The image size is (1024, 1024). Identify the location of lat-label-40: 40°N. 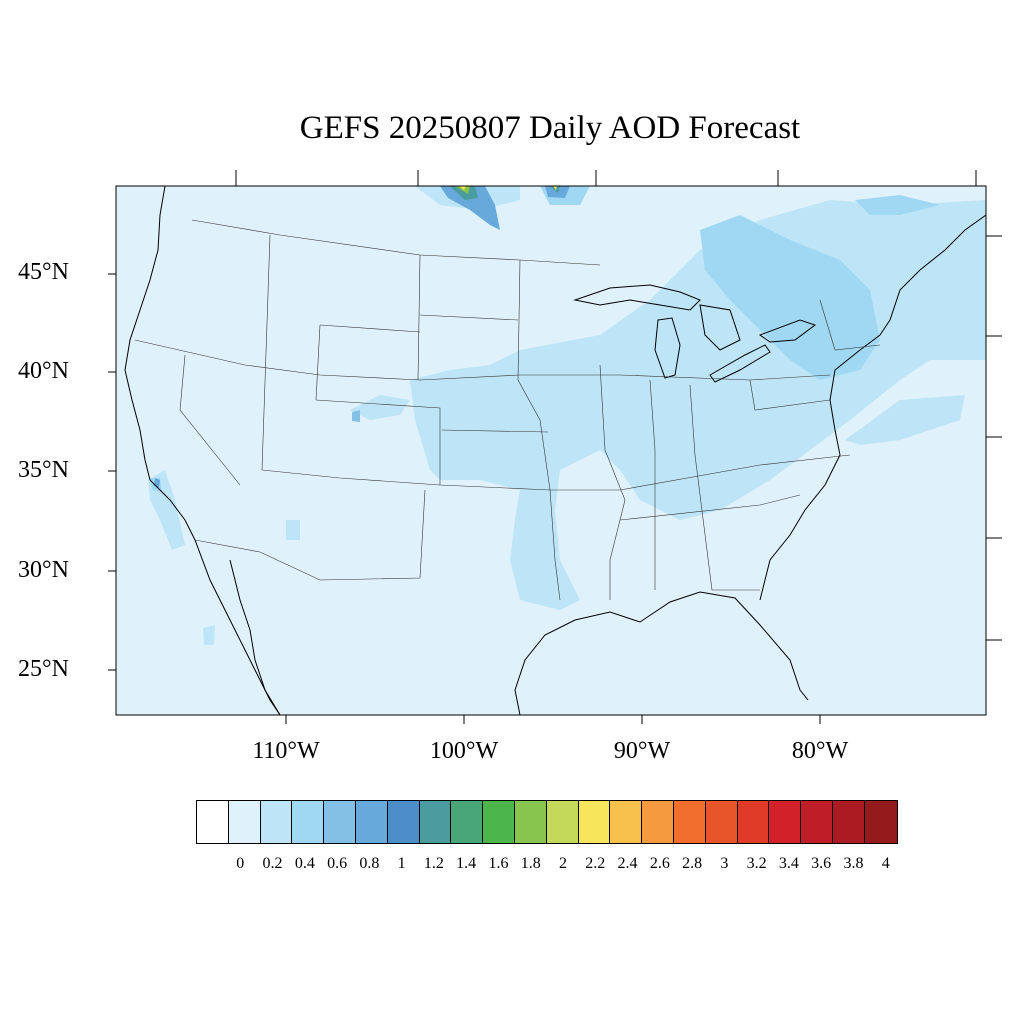
(43, 371).